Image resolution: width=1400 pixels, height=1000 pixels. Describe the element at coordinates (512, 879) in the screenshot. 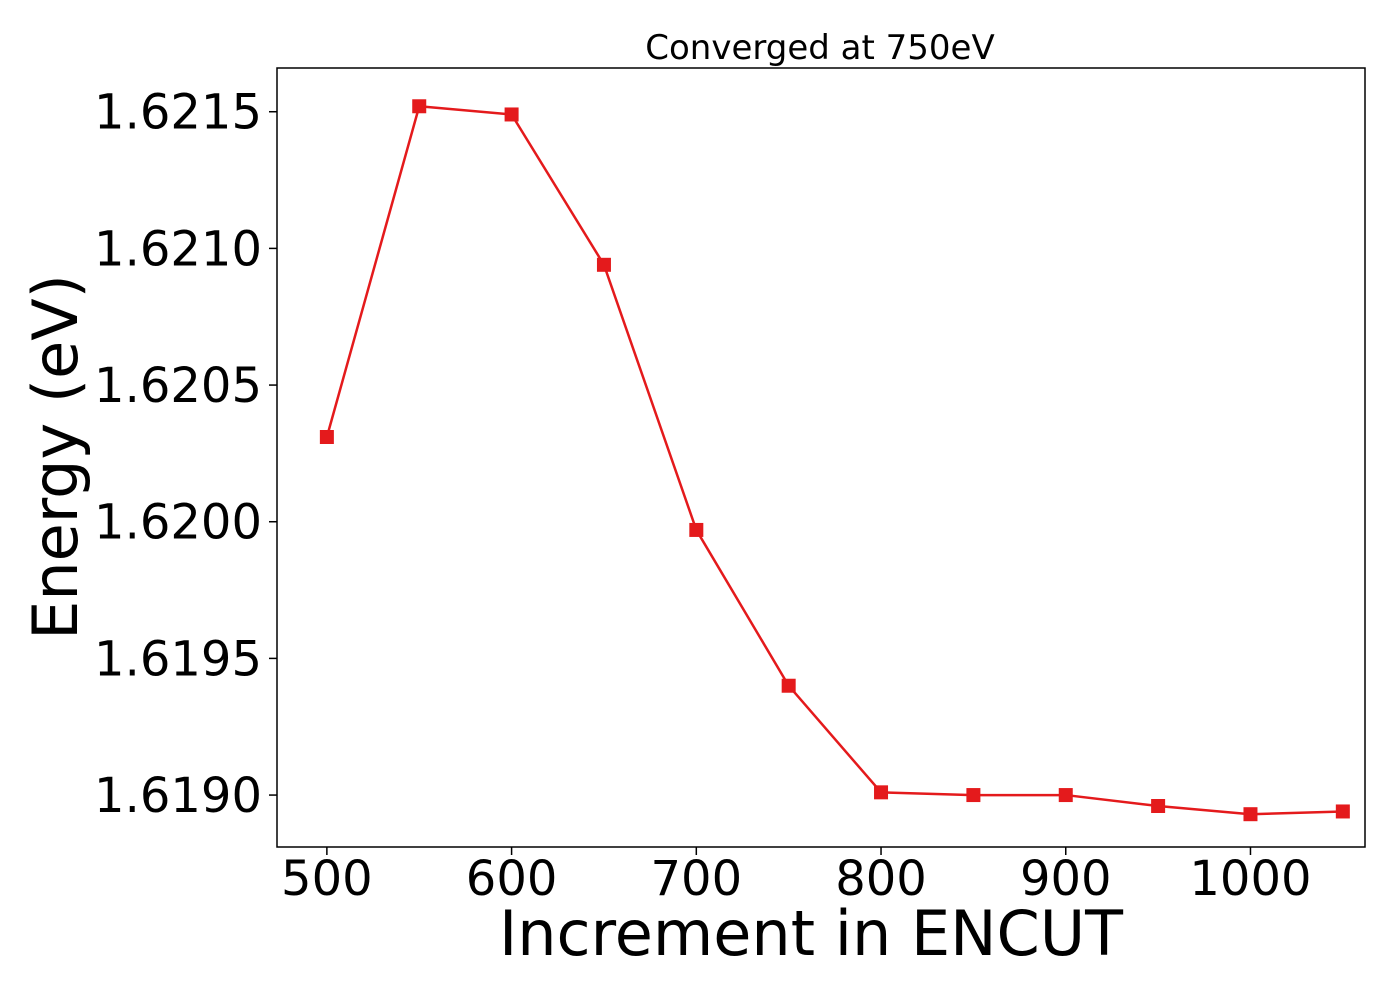

I see `x-tick-label: 600` at that location.